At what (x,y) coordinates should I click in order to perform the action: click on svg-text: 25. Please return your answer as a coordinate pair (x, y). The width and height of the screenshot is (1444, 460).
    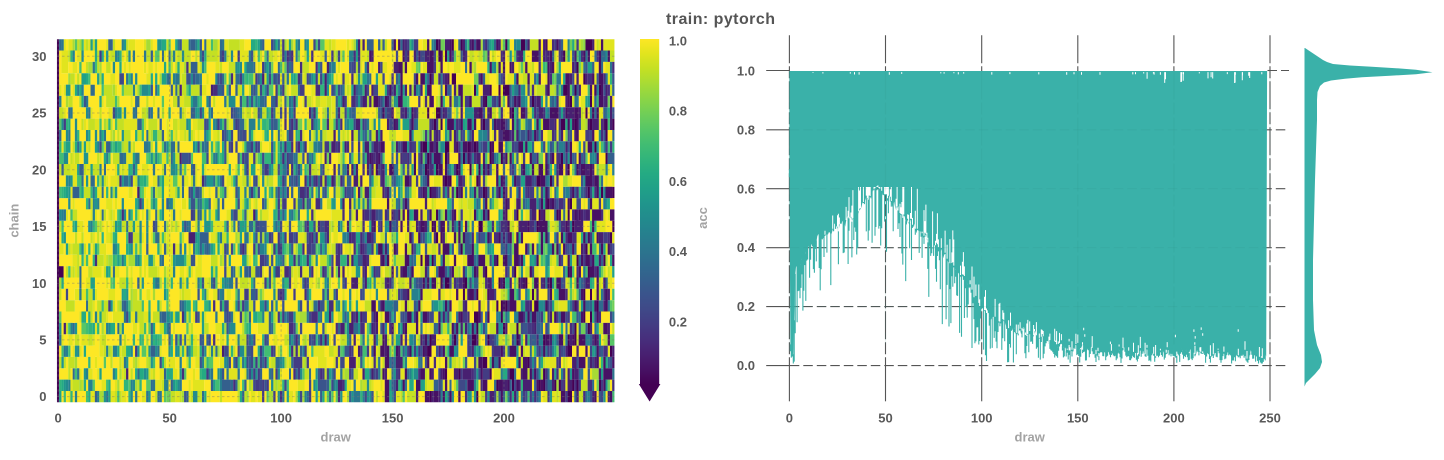
    Looking at the image, I should click on (39, 113).